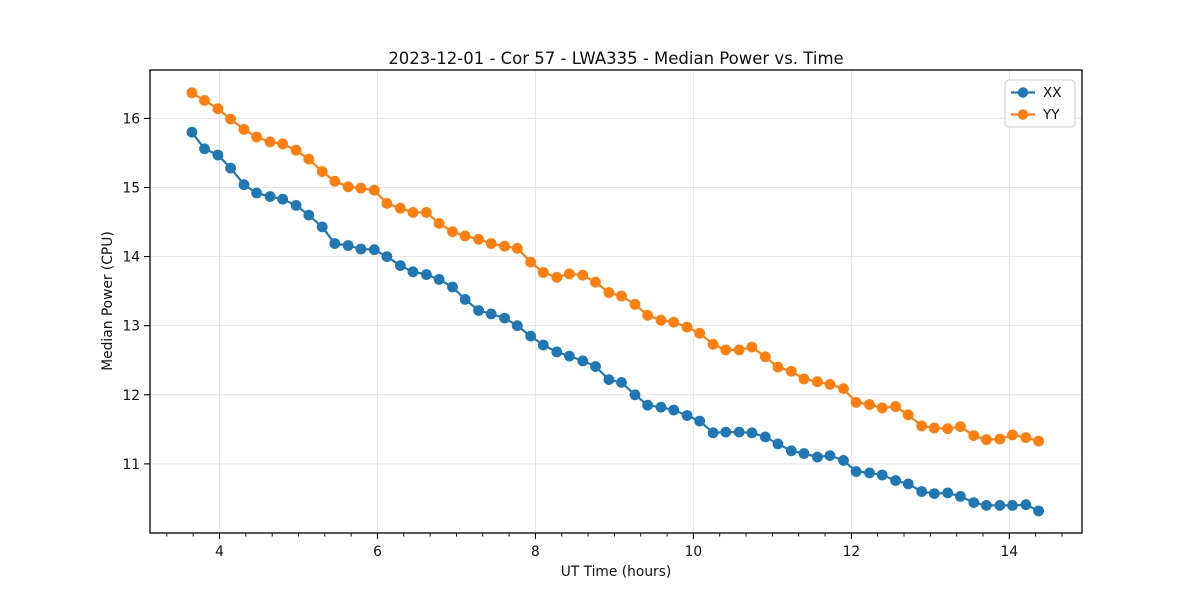 This screenshot has width=1200, height=600. Describe the element at coordinates (131, 119) in the screenshot. I see `y-tick-label: 16` at that location.